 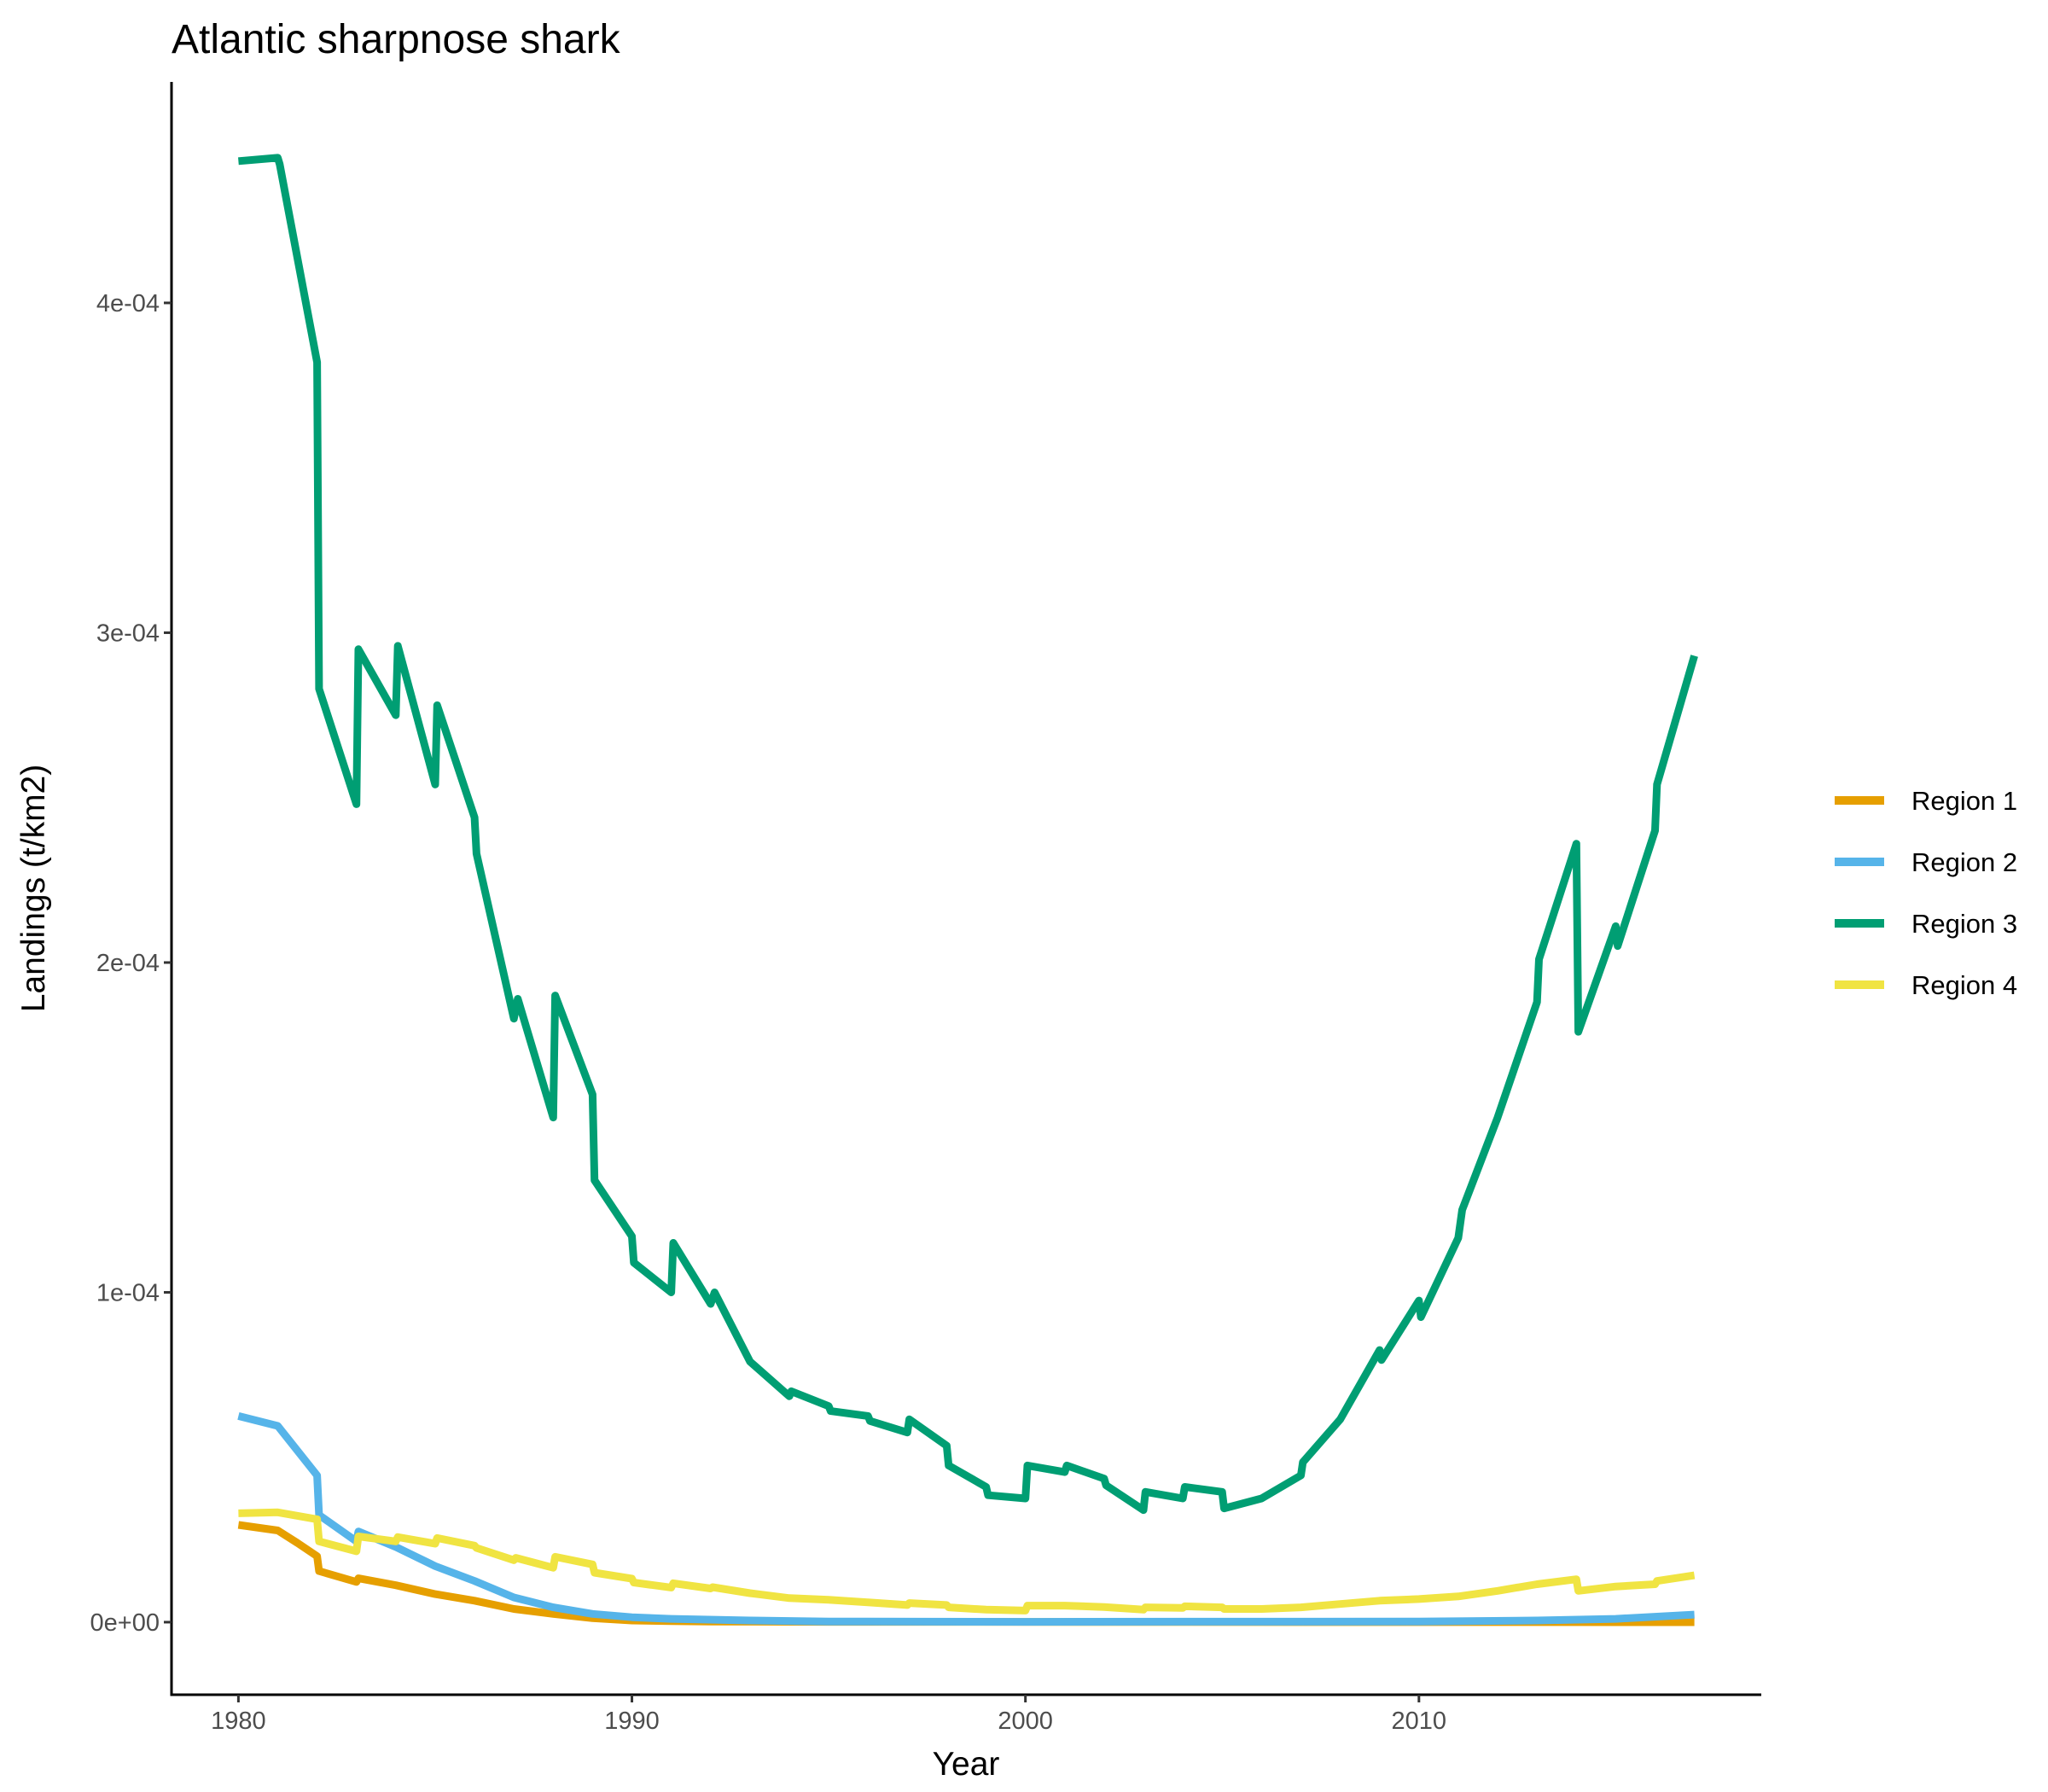 What do you see at coordinates (828, 1715) in the screenshot?
I see `x-axis-ticks: 1980 1990 2000 2010` at bounding box center [828, 1715].